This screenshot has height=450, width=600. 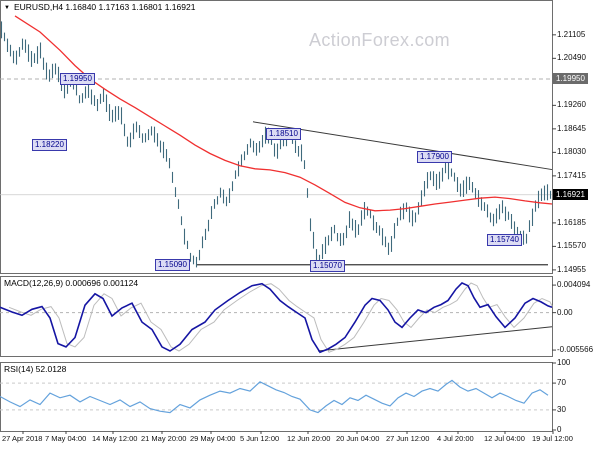 I want to click on macd-axis-label: -0.005566, so click(x=575, y=350).